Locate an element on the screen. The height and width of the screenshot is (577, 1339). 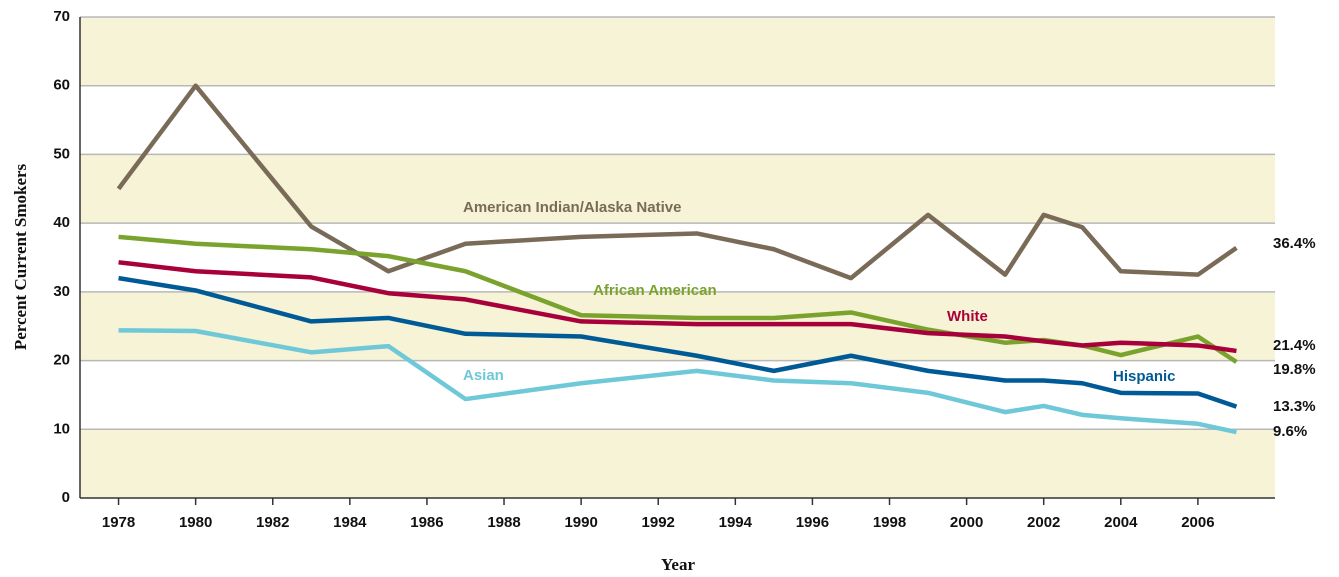
line-series is located at coordinates (677, 307).